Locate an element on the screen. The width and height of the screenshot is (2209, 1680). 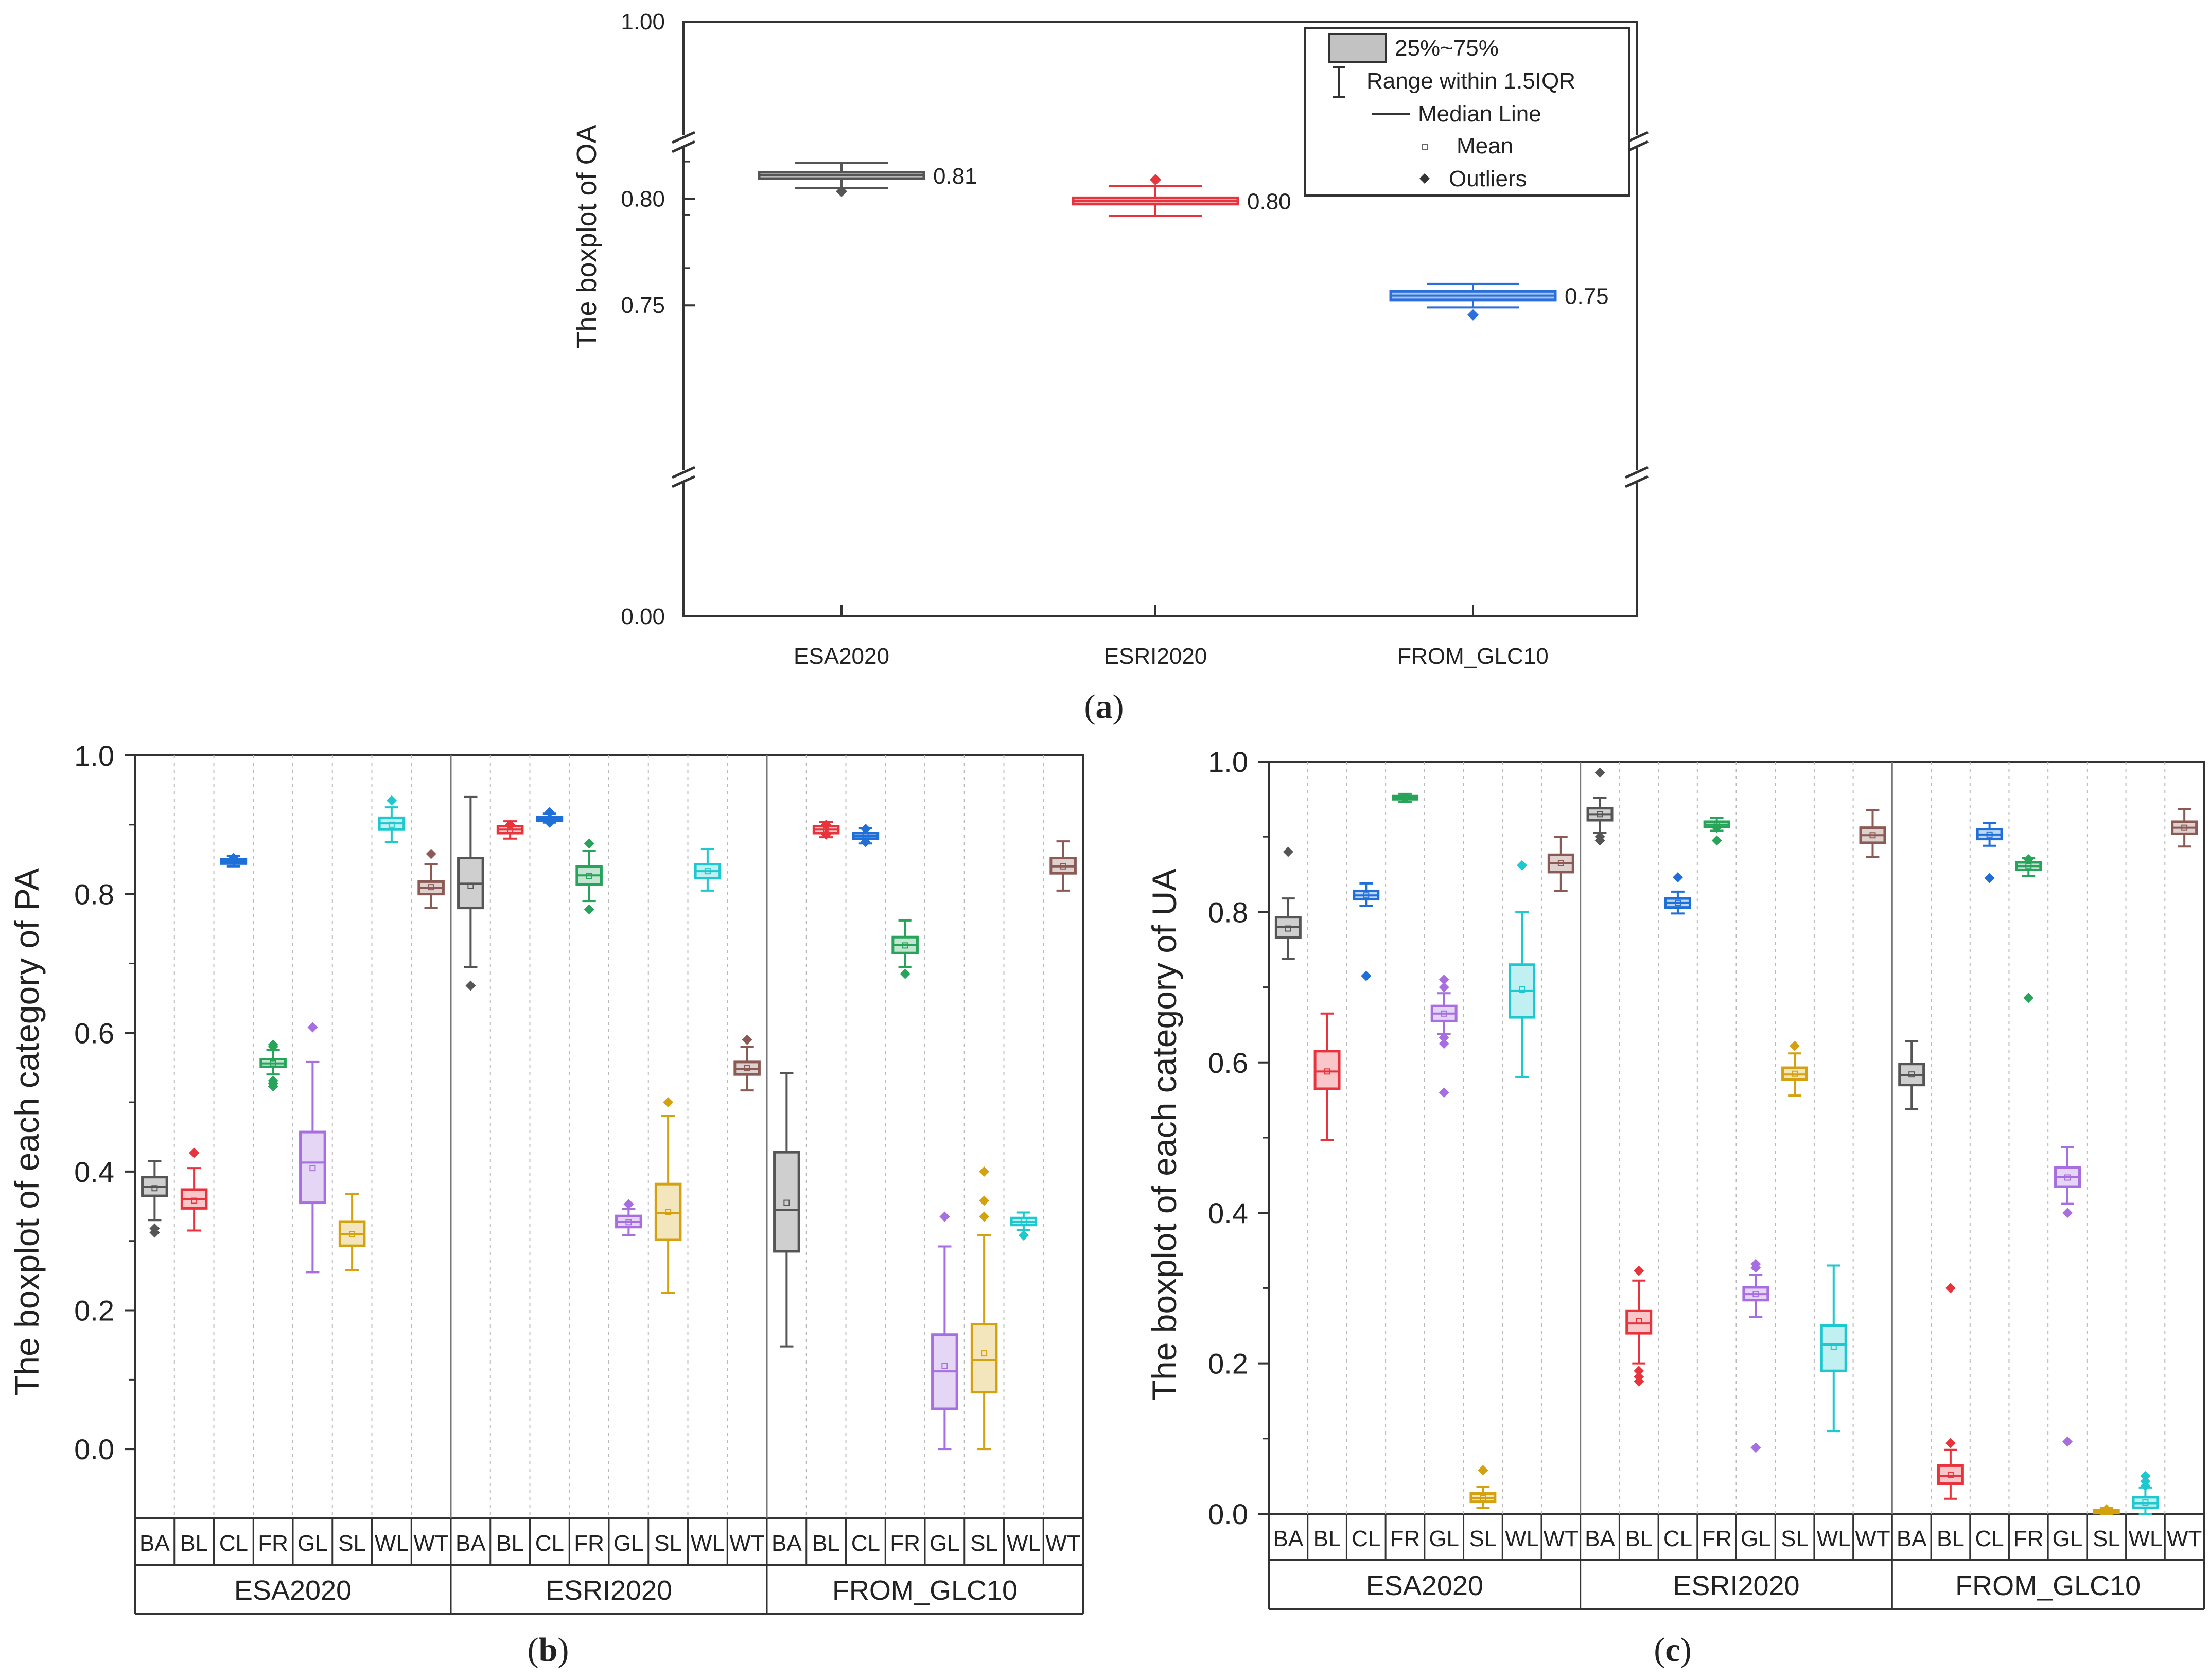
legend-item-label: Outliers is located at coordinates (1488, 178).